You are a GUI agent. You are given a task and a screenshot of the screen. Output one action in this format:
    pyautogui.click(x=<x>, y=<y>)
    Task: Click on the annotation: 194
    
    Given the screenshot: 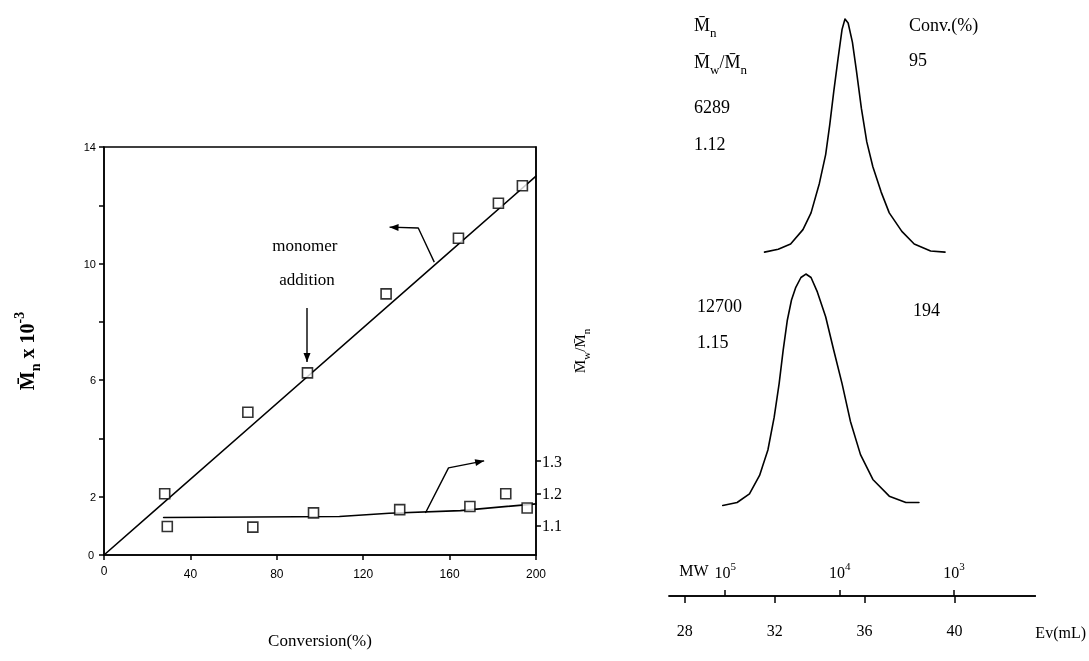 What is the action you would take?
    pyautogui.click(x=926, y=310)
    